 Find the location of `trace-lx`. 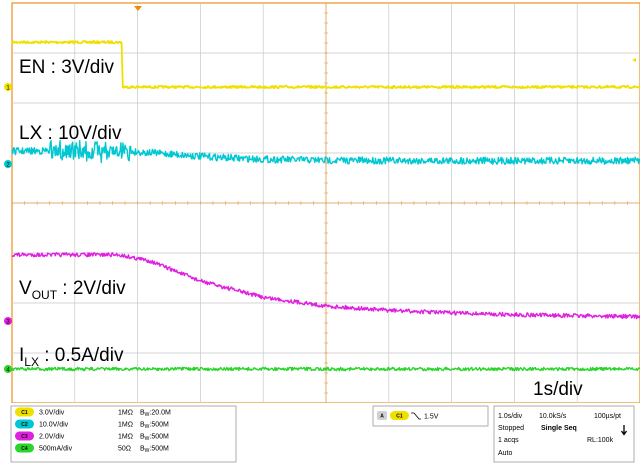

trace-lx is located at coordinates (325, 152).